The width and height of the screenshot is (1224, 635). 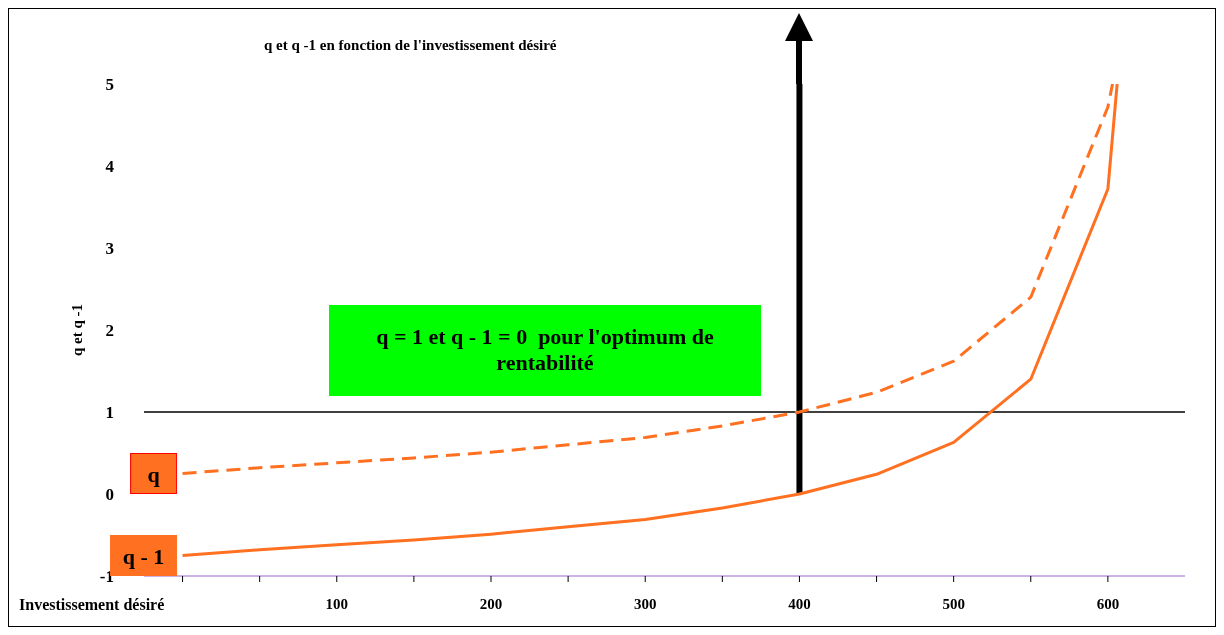 I want to click on x-tick-label: 600, so click(x=1108, y=603).